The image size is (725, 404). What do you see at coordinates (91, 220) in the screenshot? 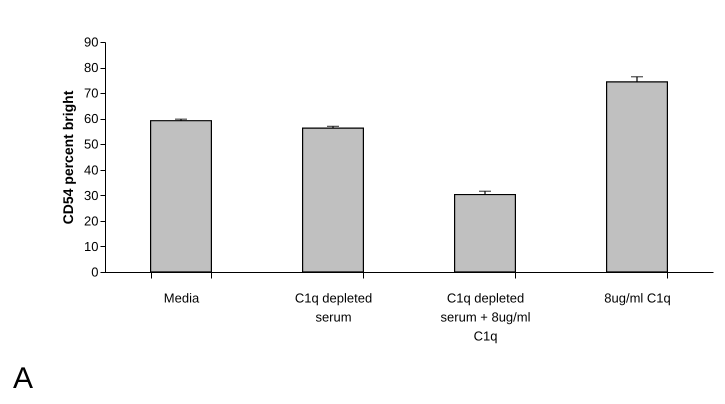
I see `y-tick-label: 20` at bounding box center [91, 220].